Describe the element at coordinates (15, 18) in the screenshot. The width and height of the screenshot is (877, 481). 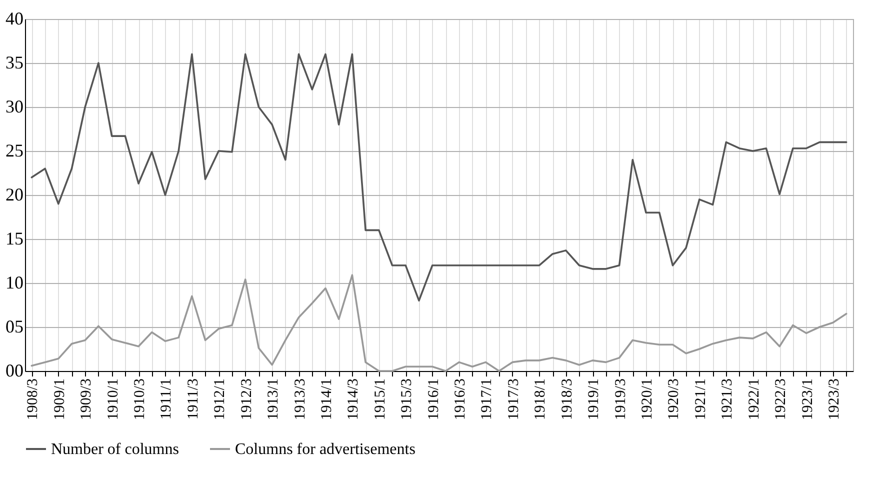
I see `y-tick-label: 40` at that location.